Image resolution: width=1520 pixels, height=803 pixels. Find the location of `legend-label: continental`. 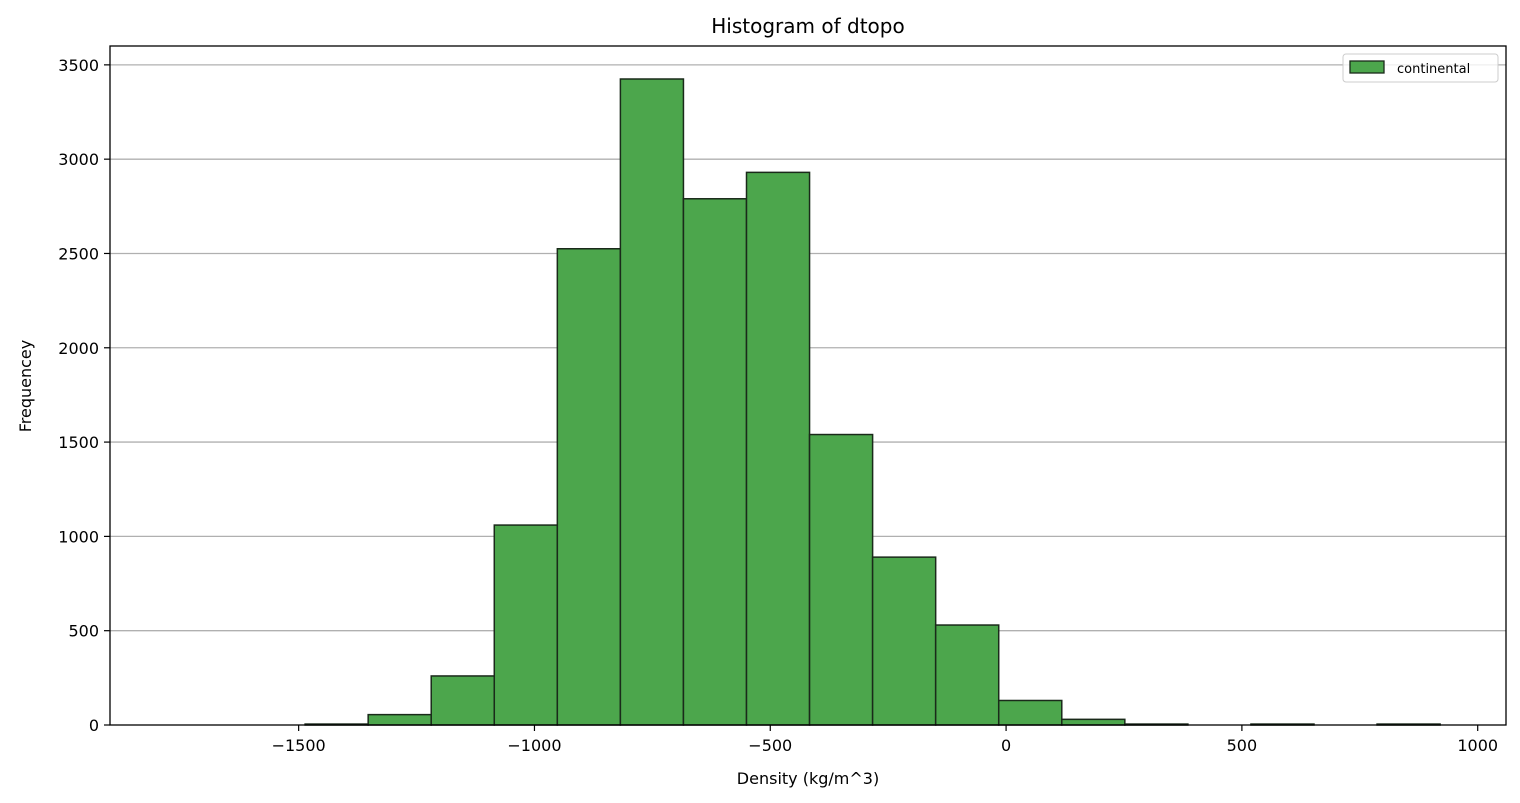

legend-label: continental is located at coordinates (1433, 69).